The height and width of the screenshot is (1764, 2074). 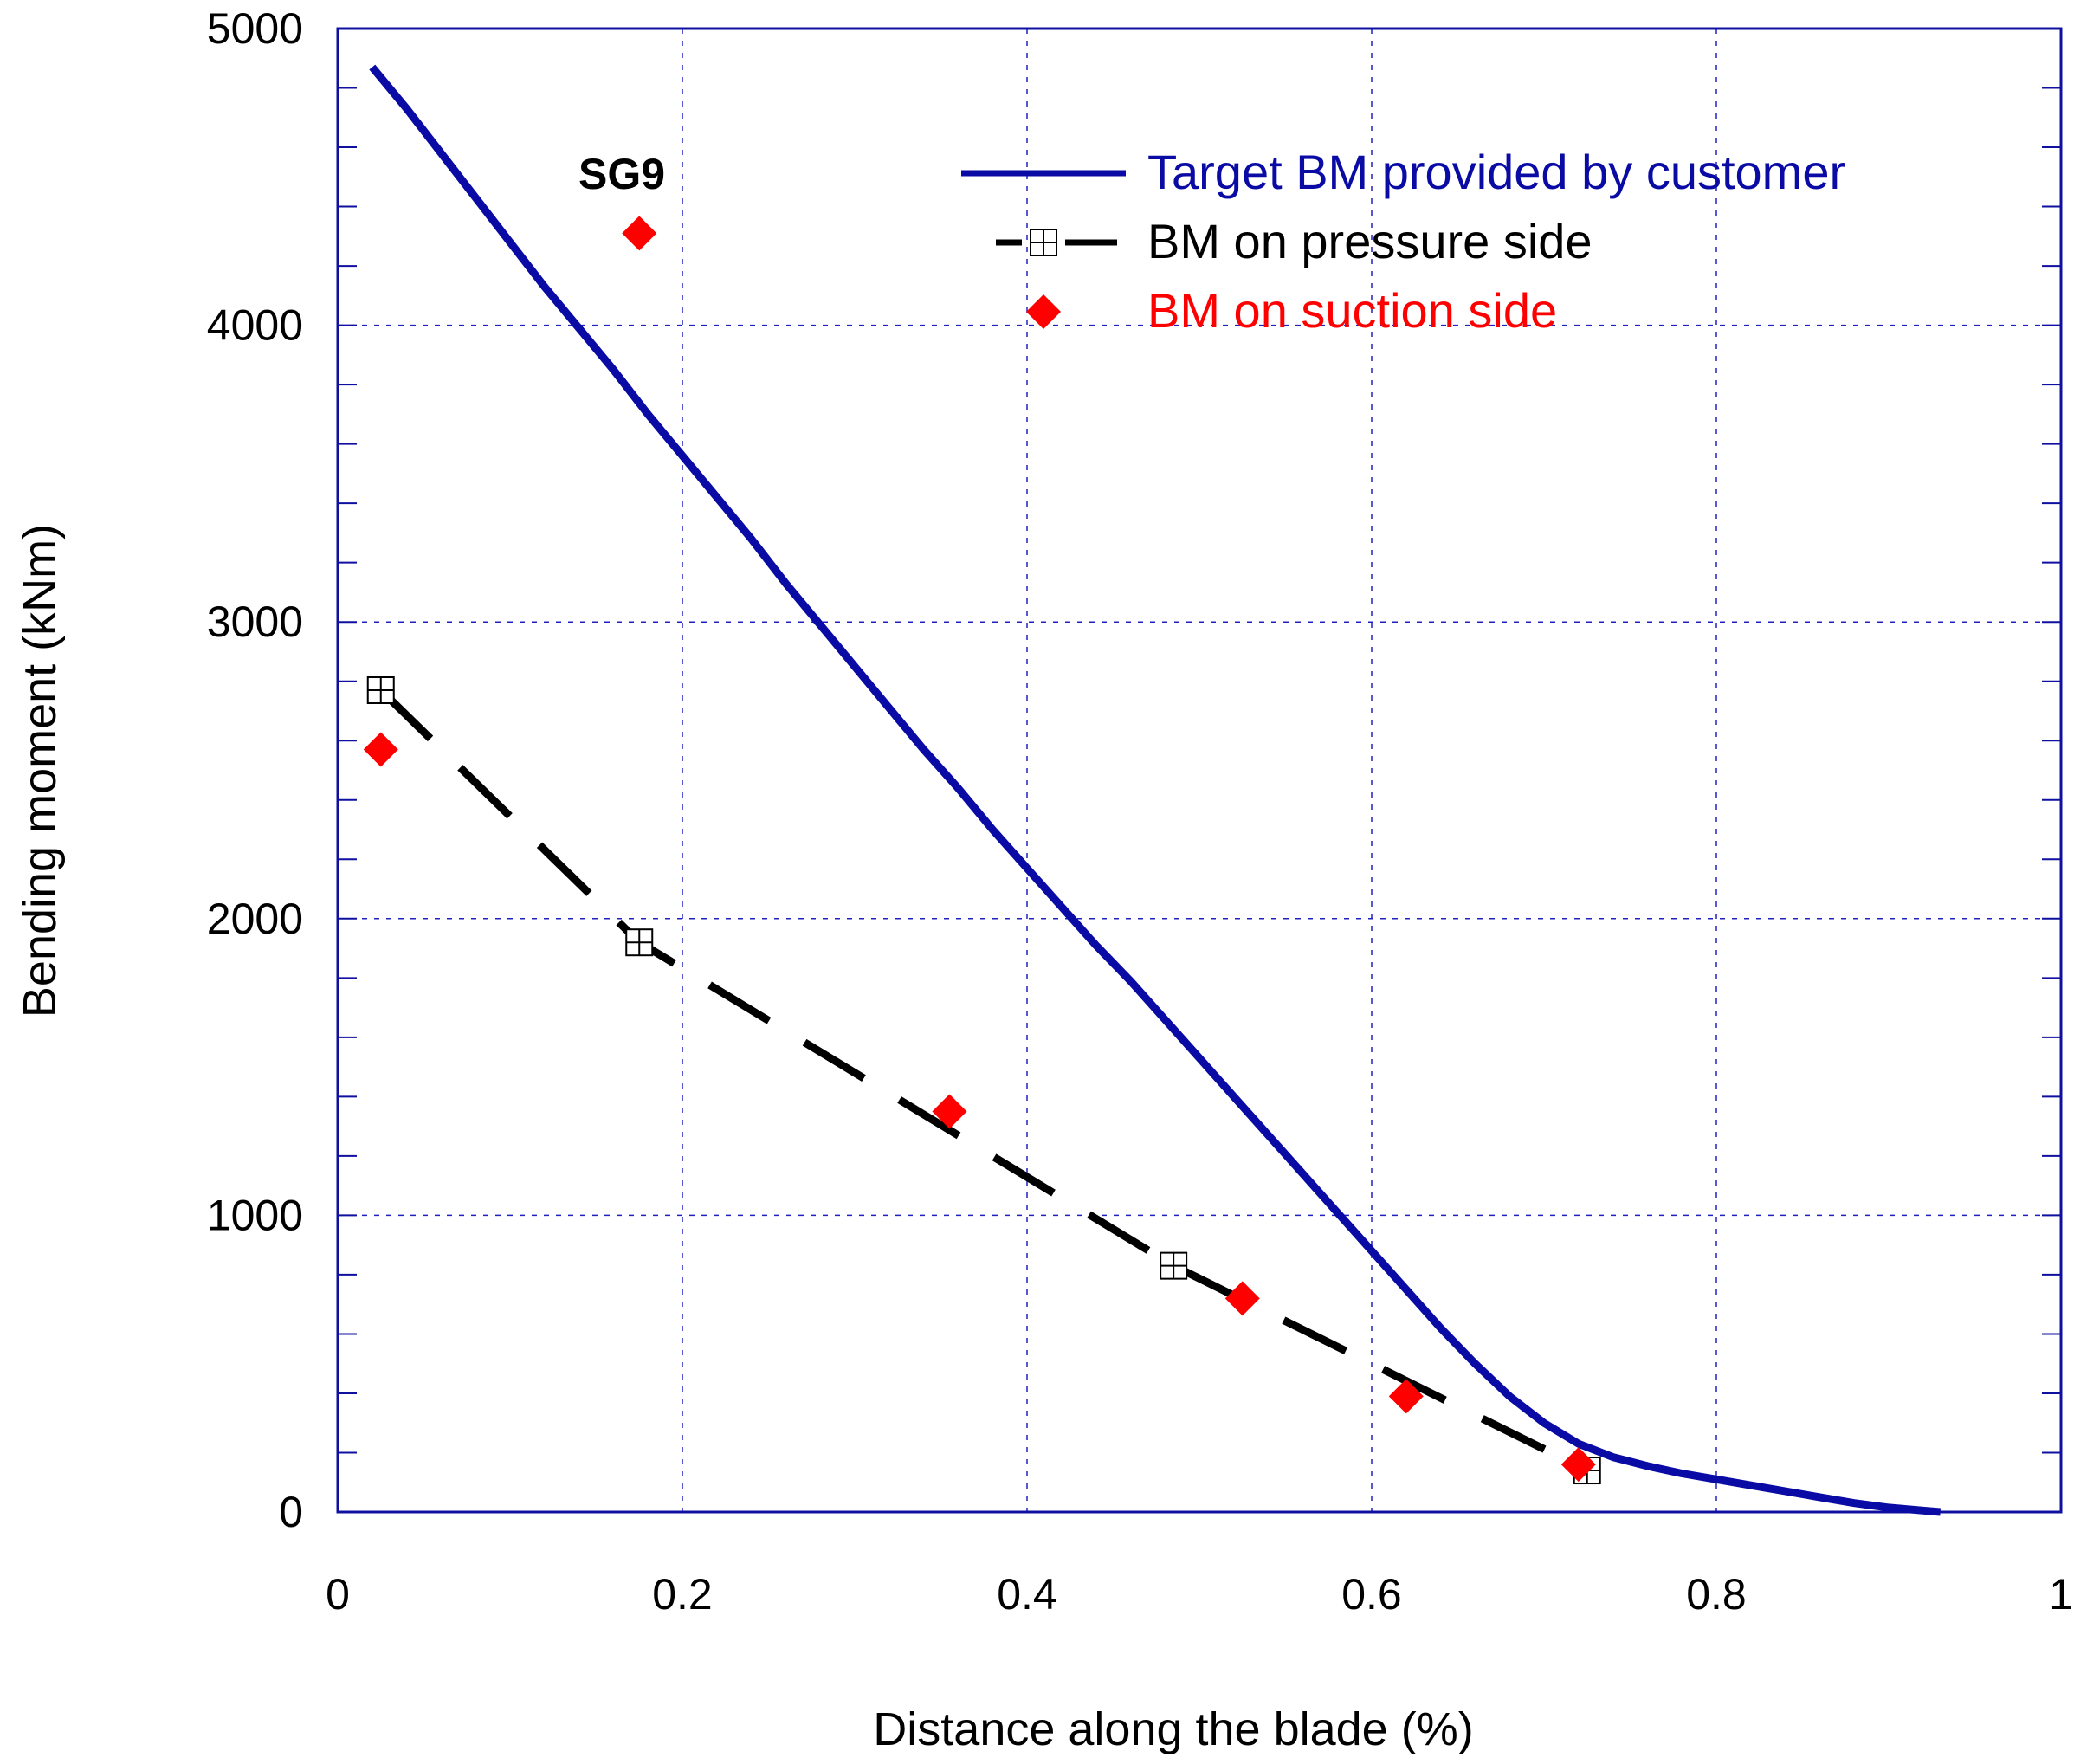 What do you see at coordinates (1352, 310) in the screenshot?
I see `legend-label-suction: BM on suction side` at bounding box center [1352, 310].